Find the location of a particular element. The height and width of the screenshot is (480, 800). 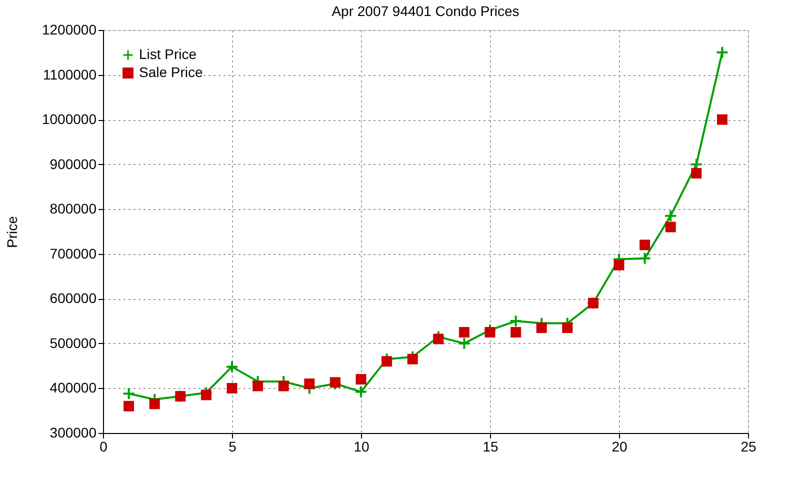

y-tick-label: 600000 is located at coordinates (73, 298).